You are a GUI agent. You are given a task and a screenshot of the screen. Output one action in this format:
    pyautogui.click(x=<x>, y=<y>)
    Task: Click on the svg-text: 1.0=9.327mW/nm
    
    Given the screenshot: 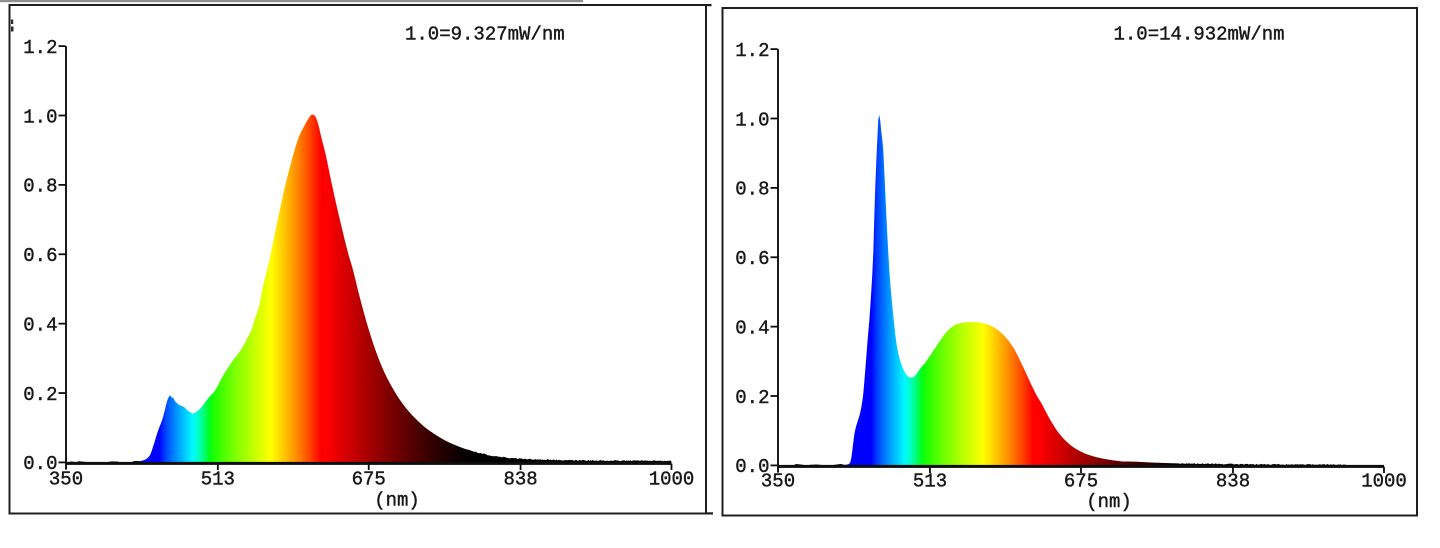 What is the action you would take?
    pyautogui.click(x=485, y=35)
    